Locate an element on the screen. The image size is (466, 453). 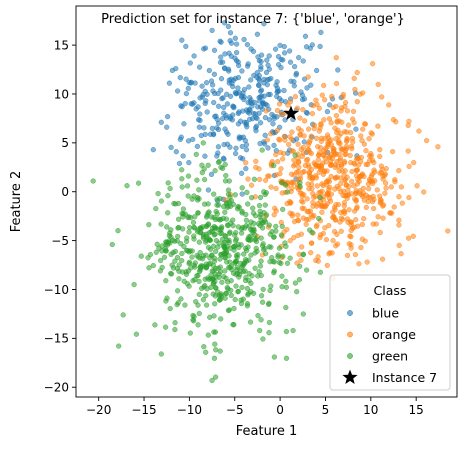
legend-entry: Instance 7 is located at coordinates (389, 377).